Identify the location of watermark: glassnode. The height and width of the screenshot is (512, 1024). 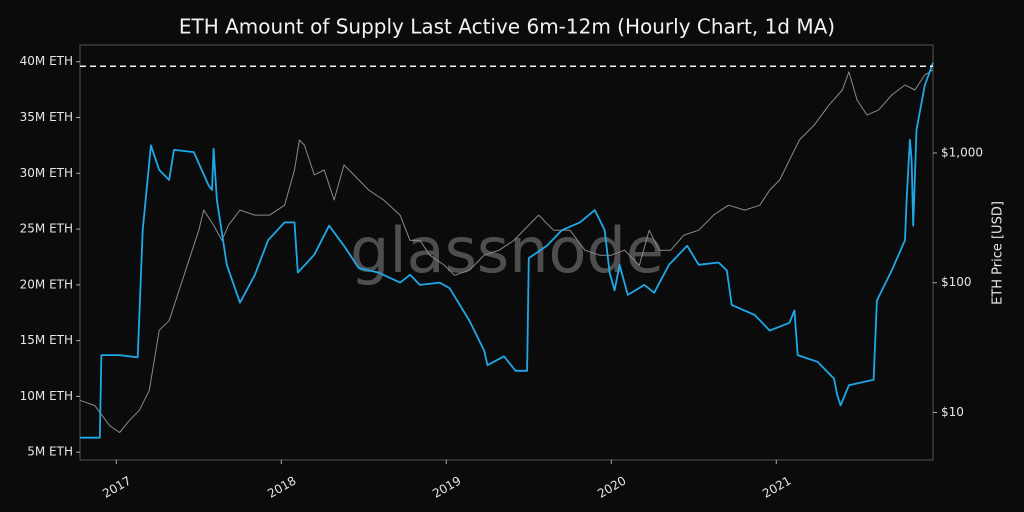
(507, 250).